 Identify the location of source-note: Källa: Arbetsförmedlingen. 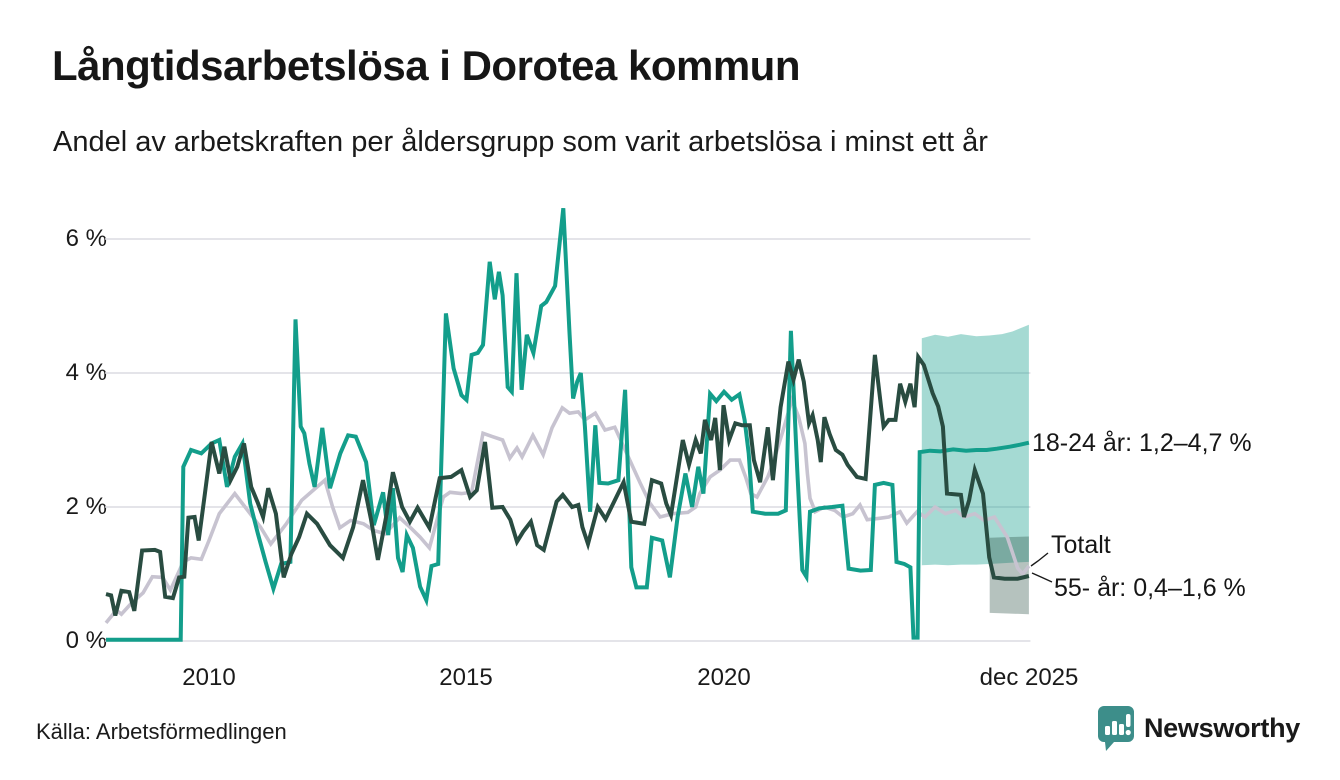
(161, 731).